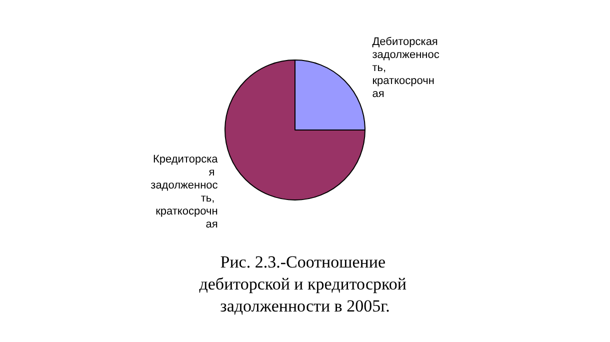 Image resolution: width=610 pixels, height=342 pixels. What do you see at coordinates (406, 68) in the screenshot?
I see `slice-label: Дебиторская задолженность, краткосрочная` at bounding box center [406, 68].